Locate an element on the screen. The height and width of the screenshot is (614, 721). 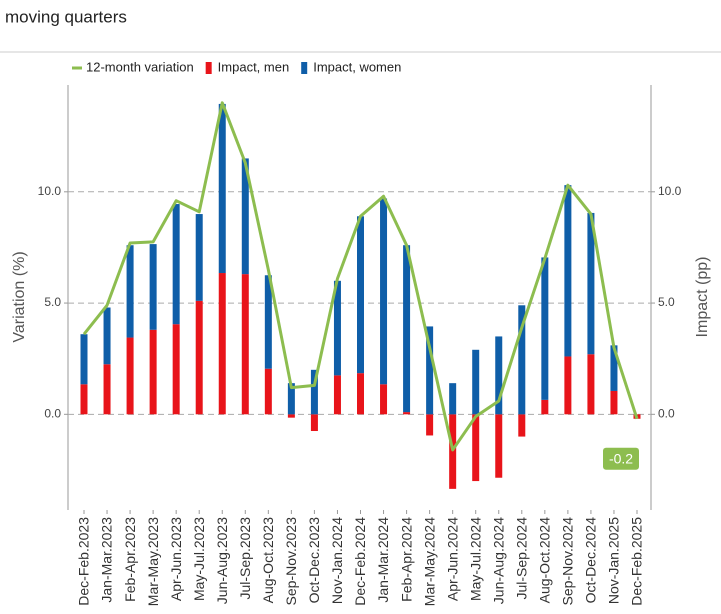
x-tick-label: Aug-Oct.2024 is located at coordinates (545, 560).